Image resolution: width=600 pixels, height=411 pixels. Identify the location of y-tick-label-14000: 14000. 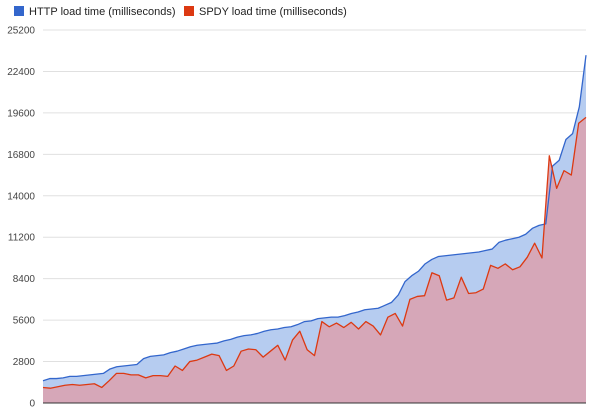
(21, 196).